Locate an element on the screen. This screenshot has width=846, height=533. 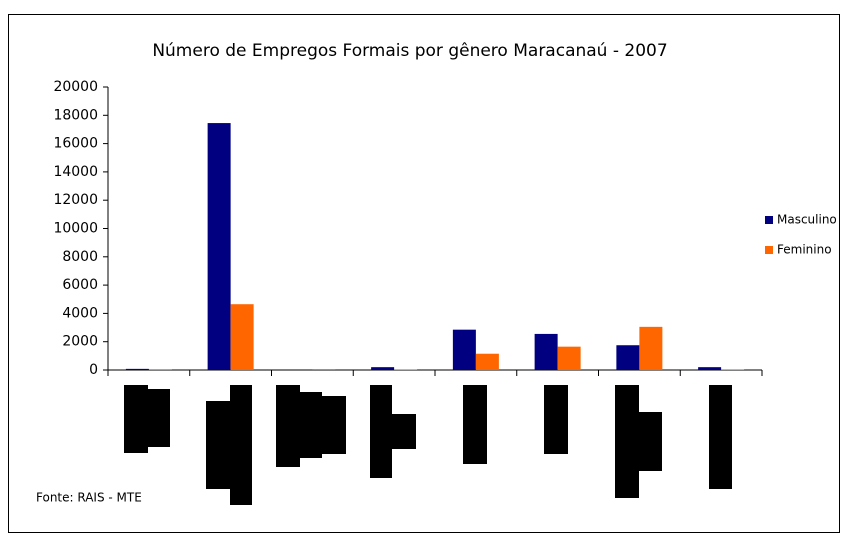
source-note: Fonte: RAIS - MTE is located at coordinates (89, 498).